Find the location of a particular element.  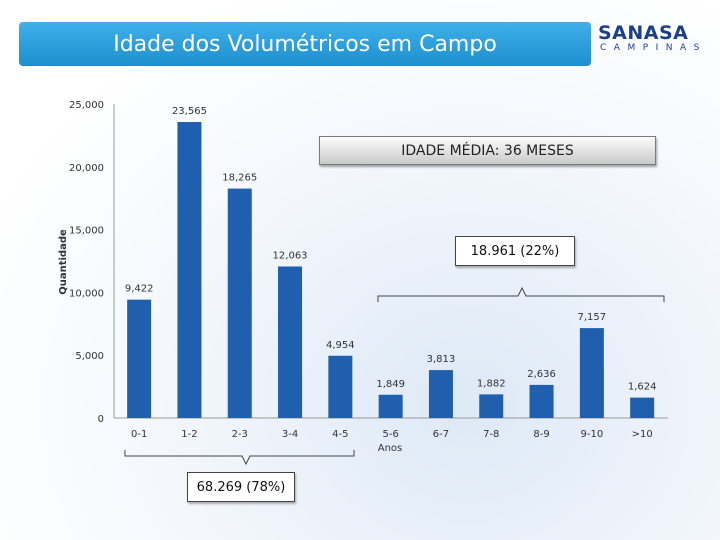

x-tick-label: 4-5 is located at coordinates (340, 434).